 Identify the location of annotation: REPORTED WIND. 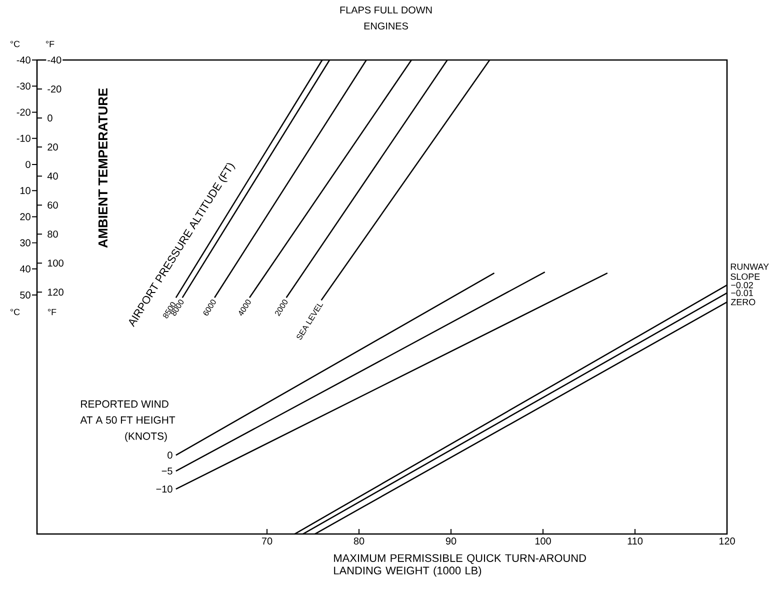
(124, 404).